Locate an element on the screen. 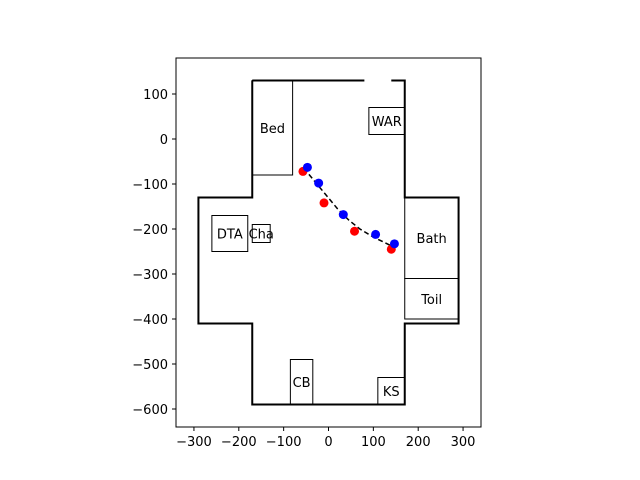  room-label-bed: Bed is located at coordinates (272, 129).